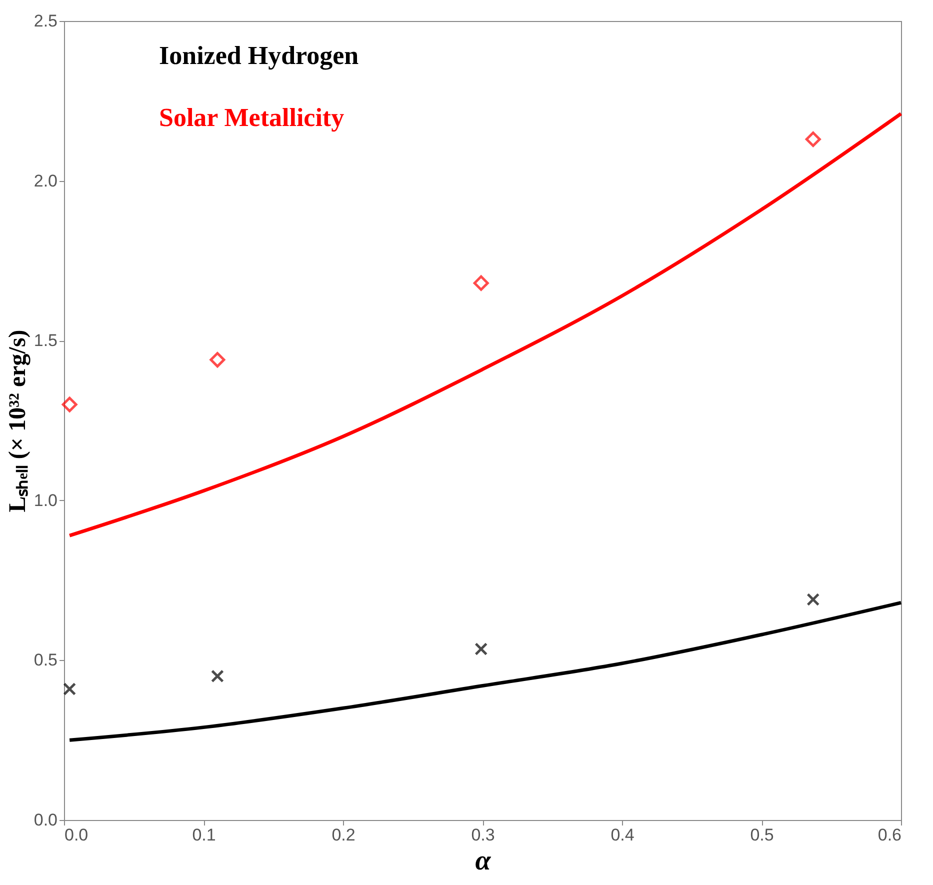  I want to click on y-tick-label: 2.5, so click(46, 21).